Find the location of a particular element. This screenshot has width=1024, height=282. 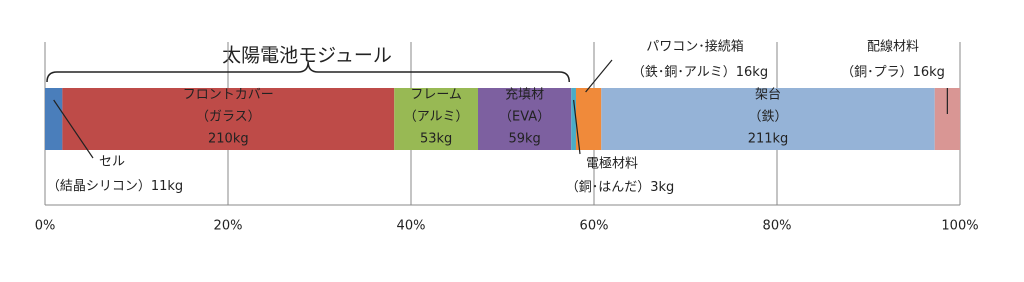

segment-label: （銅･はんだ）3kg is located at coordinates (620, 187).